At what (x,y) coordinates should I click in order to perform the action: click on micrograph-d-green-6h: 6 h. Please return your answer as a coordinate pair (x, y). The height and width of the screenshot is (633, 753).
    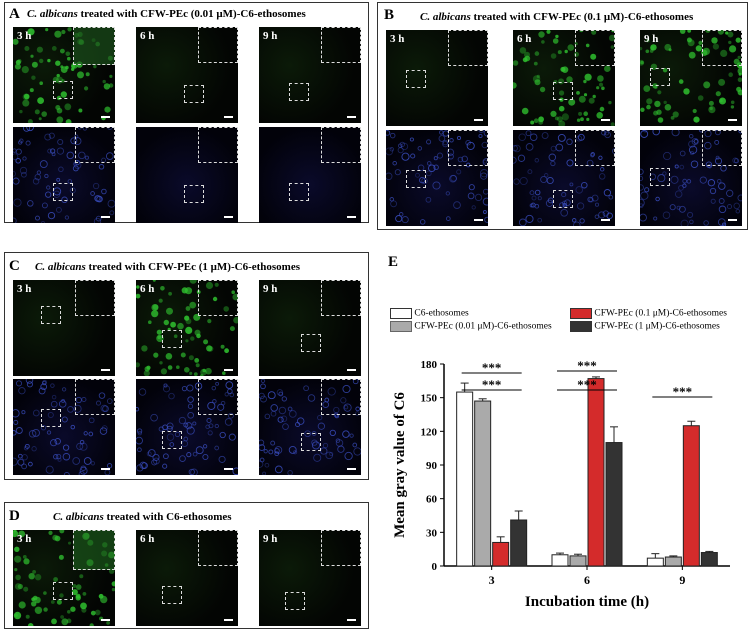
    Looking at the image, I should click on (187, 578).